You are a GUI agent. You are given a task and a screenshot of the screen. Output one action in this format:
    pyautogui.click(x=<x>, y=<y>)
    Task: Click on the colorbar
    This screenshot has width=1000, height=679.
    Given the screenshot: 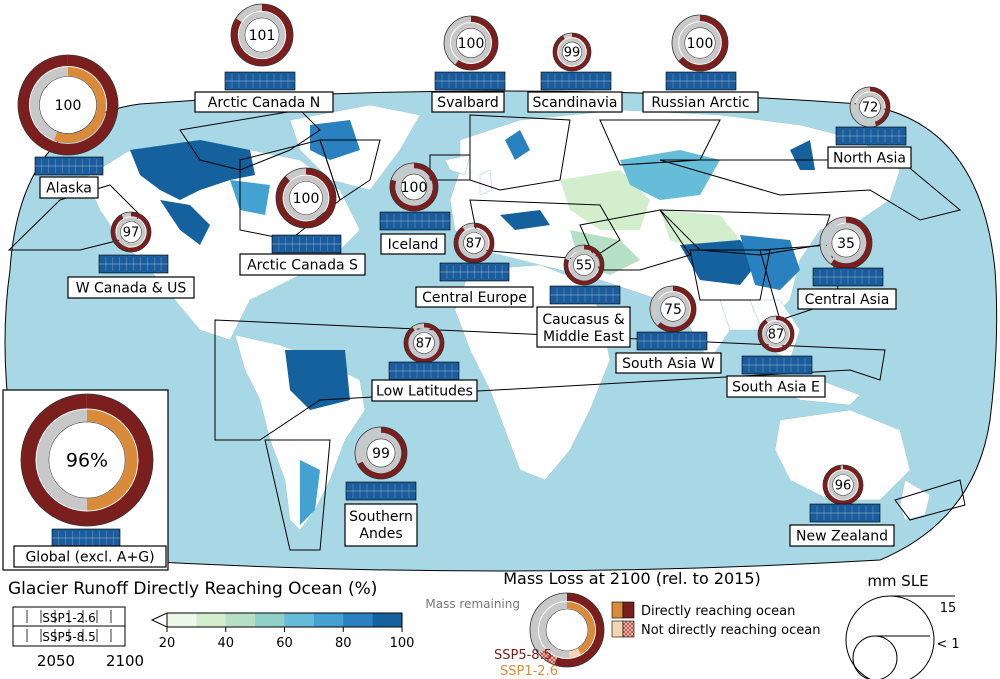 What is the action you would take?
    pyautogui.click(x=285, y=620)
    